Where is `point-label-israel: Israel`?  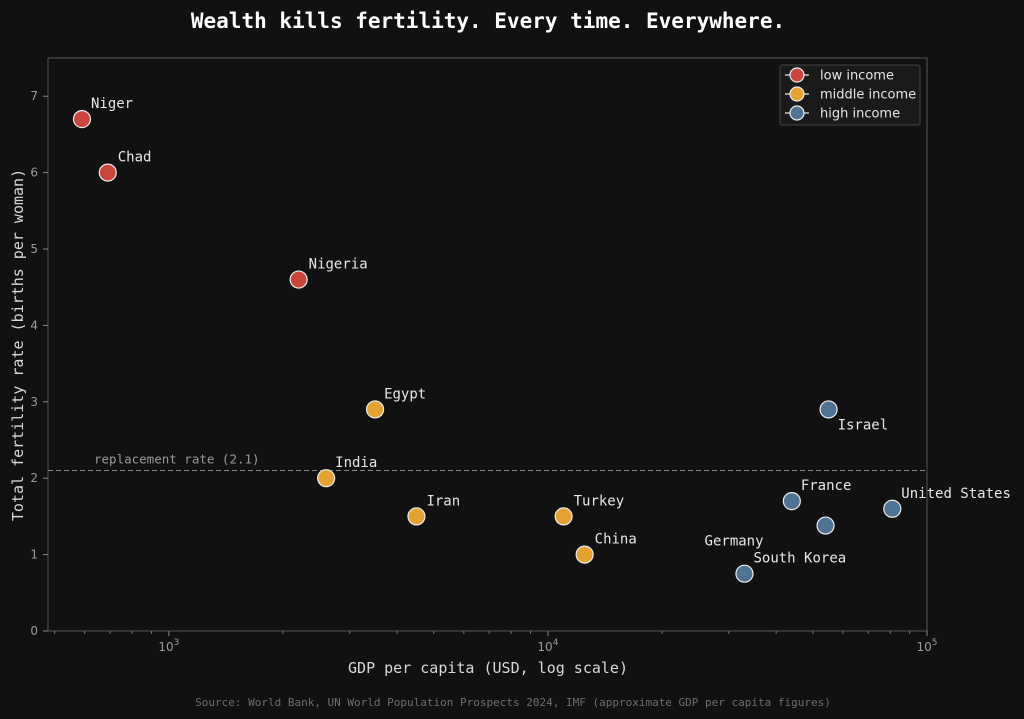 point-label-israel: Israel is located at coordinates (863, 425).